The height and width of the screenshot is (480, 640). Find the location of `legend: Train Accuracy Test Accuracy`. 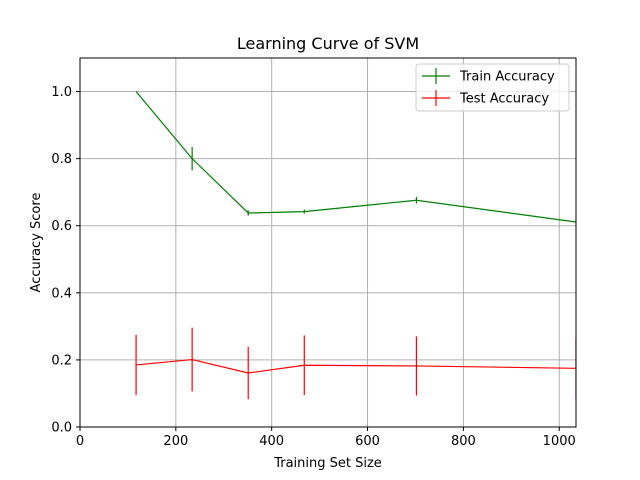

legend: Train Accuracy Test Accuracy is located at coordinates (492, 87).